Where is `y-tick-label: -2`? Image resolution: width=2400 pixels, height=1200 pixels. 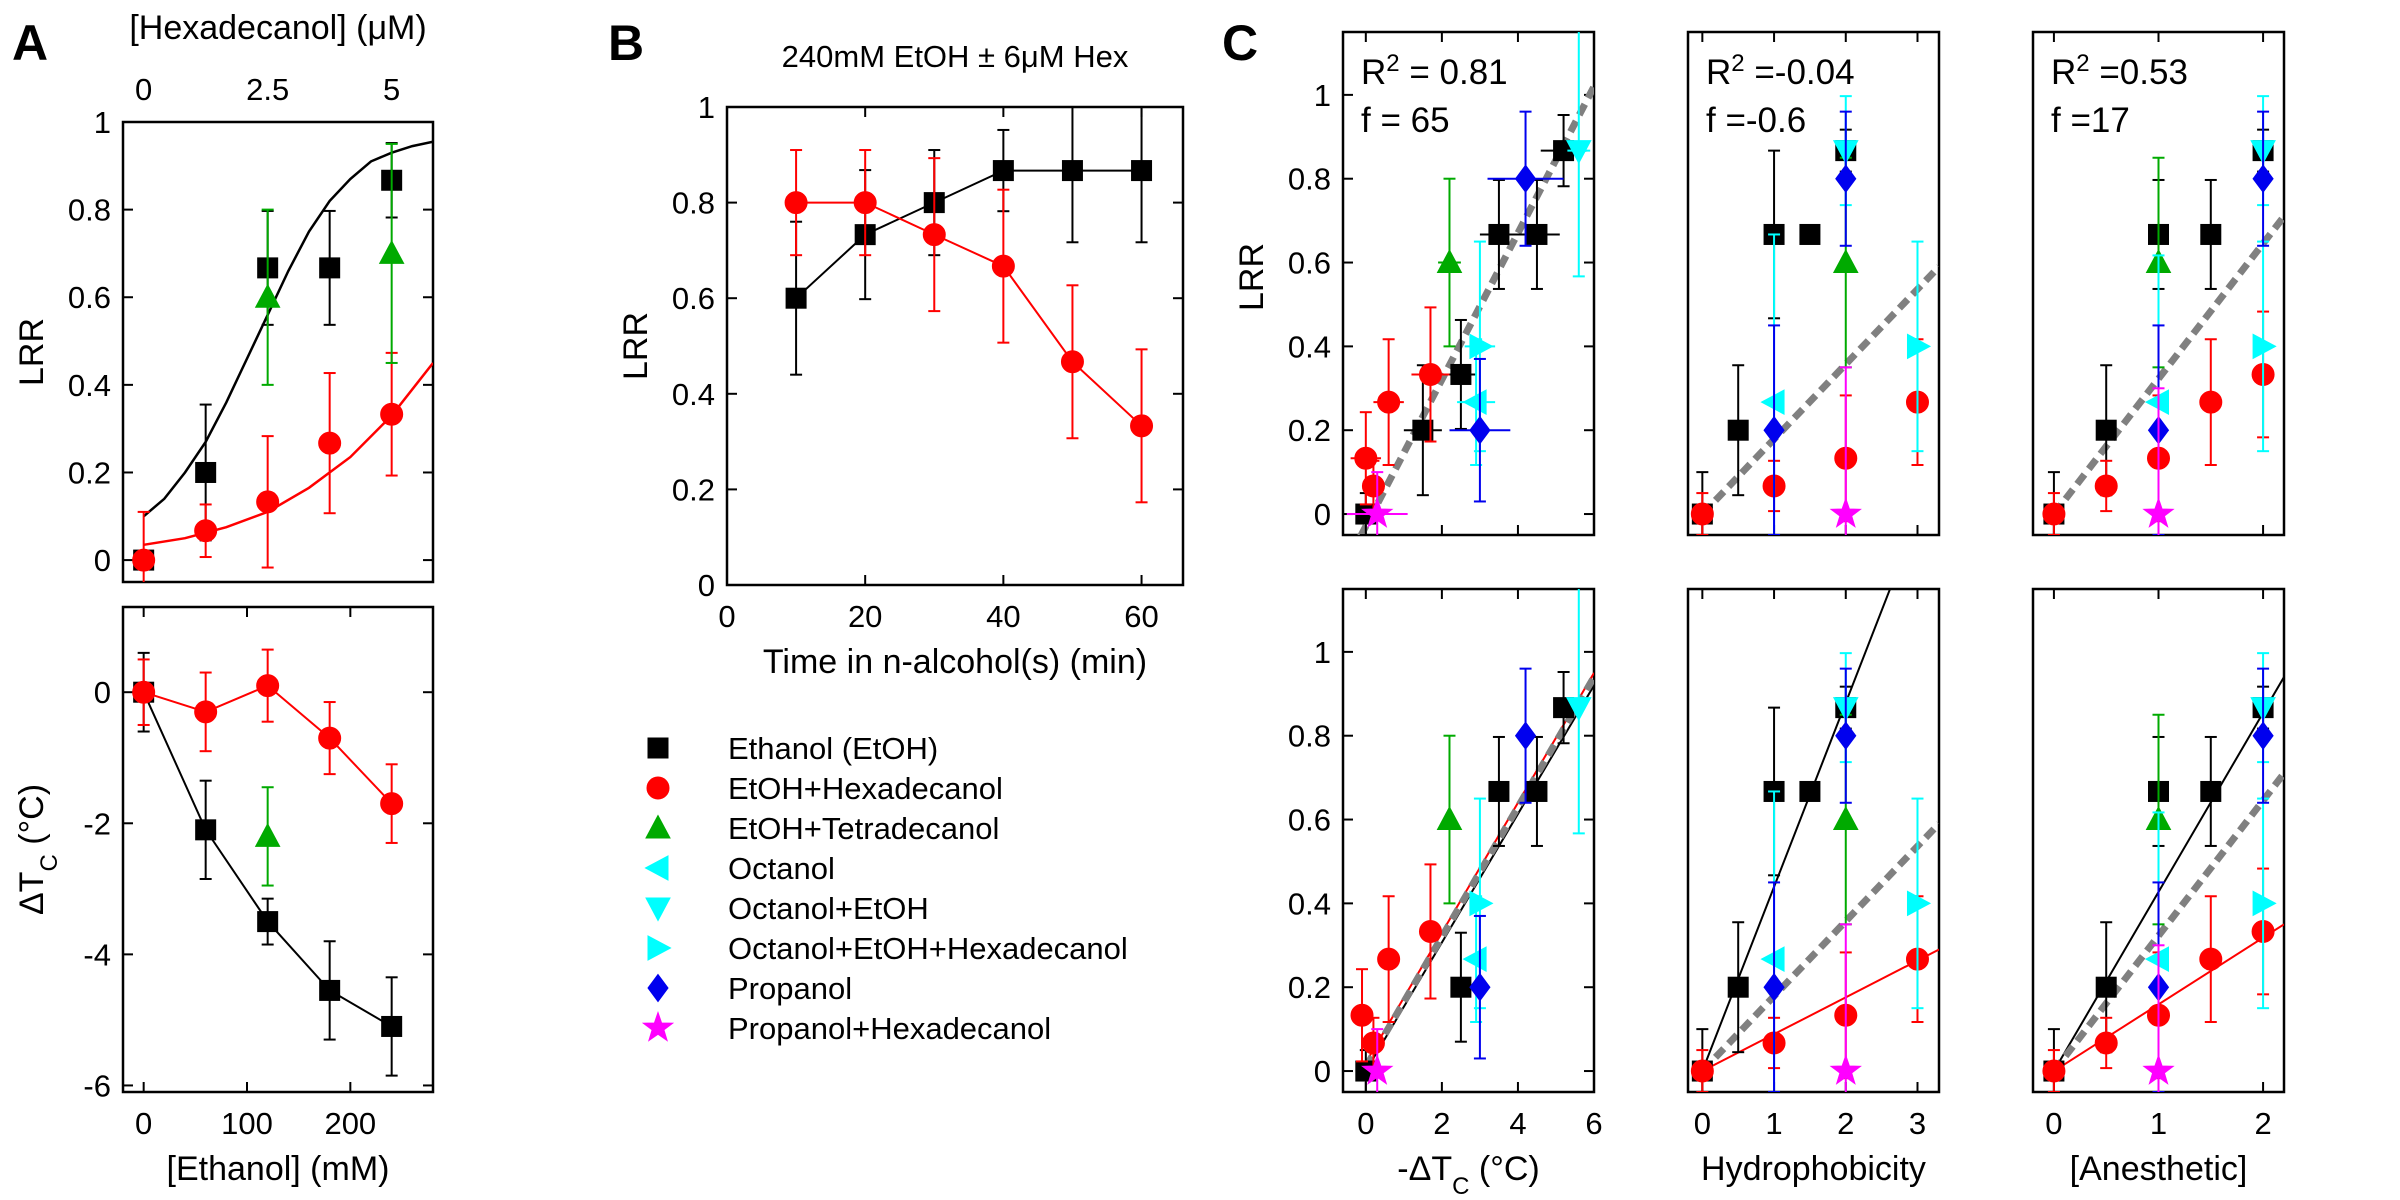
y-tick-label: -2 is located at coordinates (97, 823).